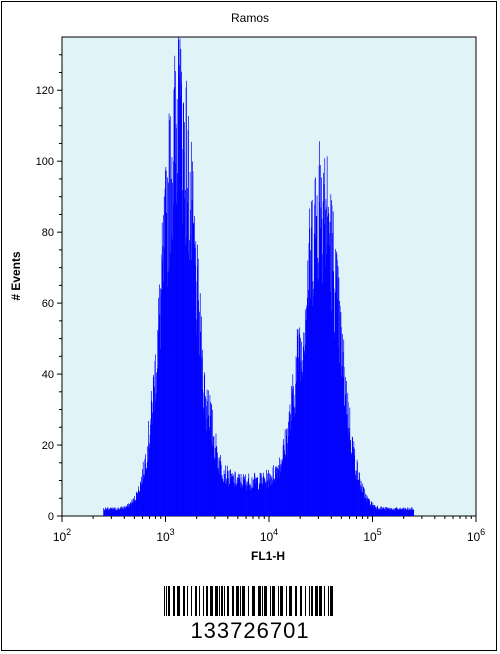 This screenshot has height=654, width=500. Describe the element at coordinates (51, 517) in the screenshot. I see `y-tick-label: 0` at that location.